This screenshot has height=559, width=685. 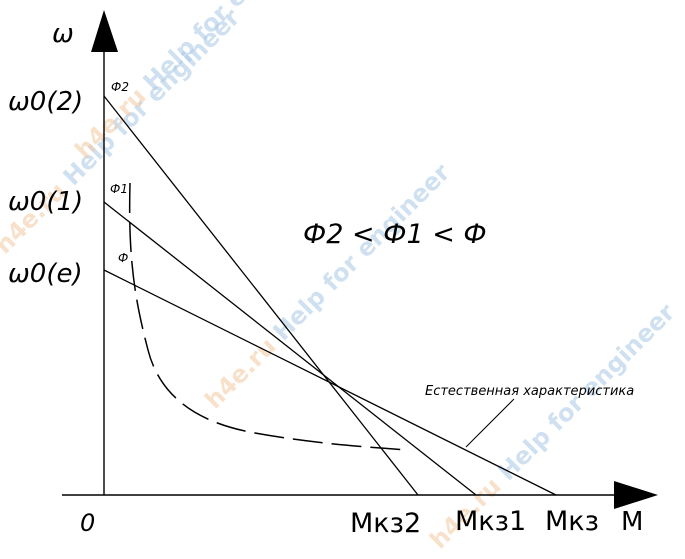 I want to click on x-axis-label: M, so click(x=632, y=522).